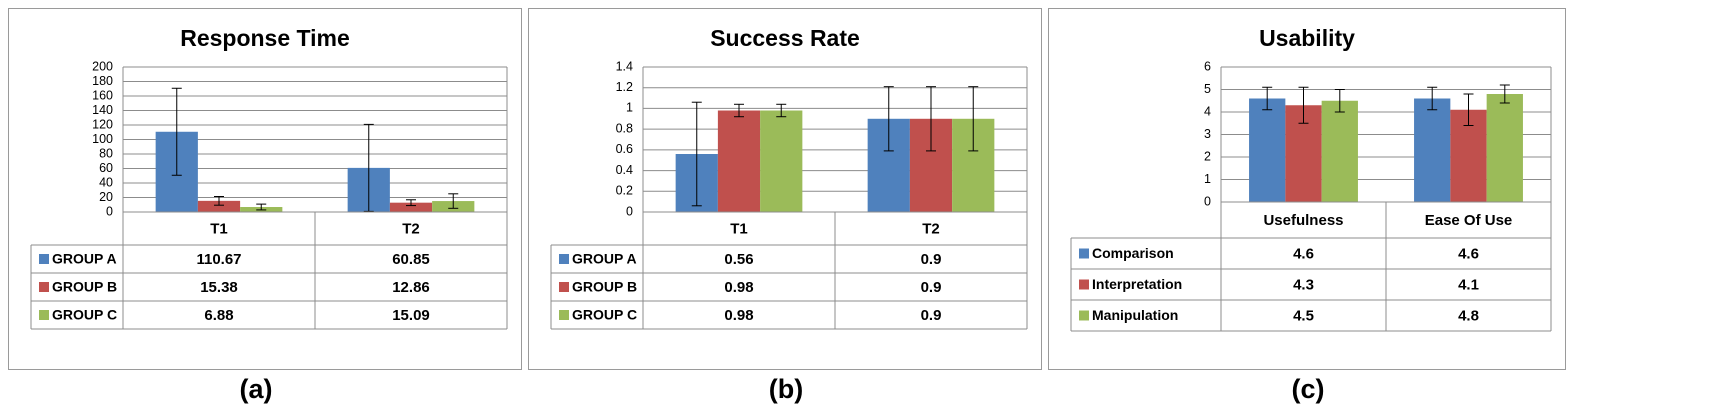  I want to click on caption-c: (c), so click(1308, 389).